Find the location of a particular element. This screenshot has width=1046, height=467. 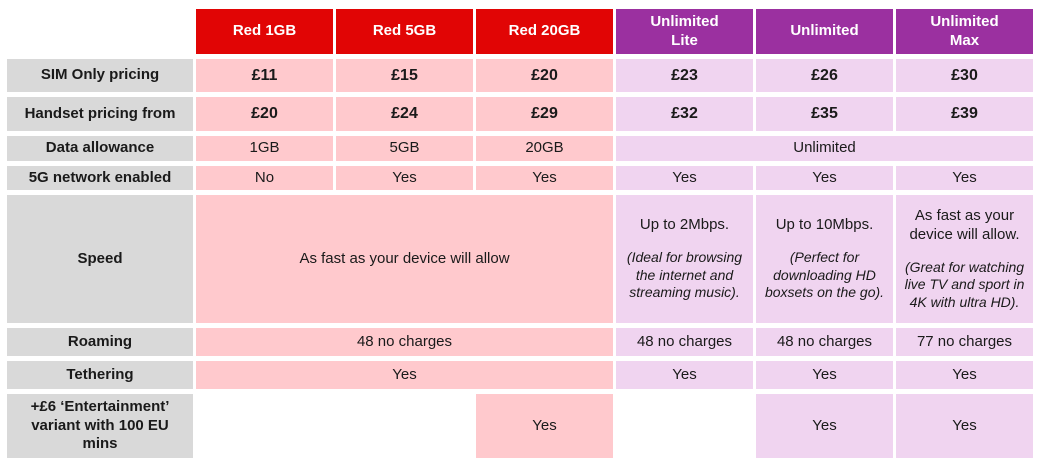

sim-price-unlimited-max: £30 is located at coordinates (964, 75).